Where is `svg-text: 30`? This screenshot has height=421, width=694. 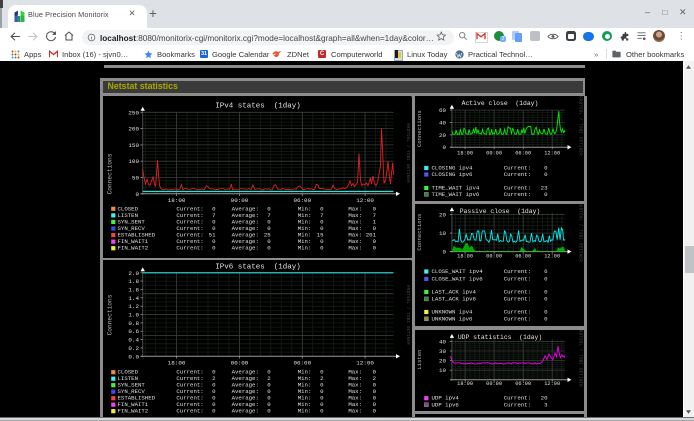 svg-text: 30 is located at coordinates (442, 351).